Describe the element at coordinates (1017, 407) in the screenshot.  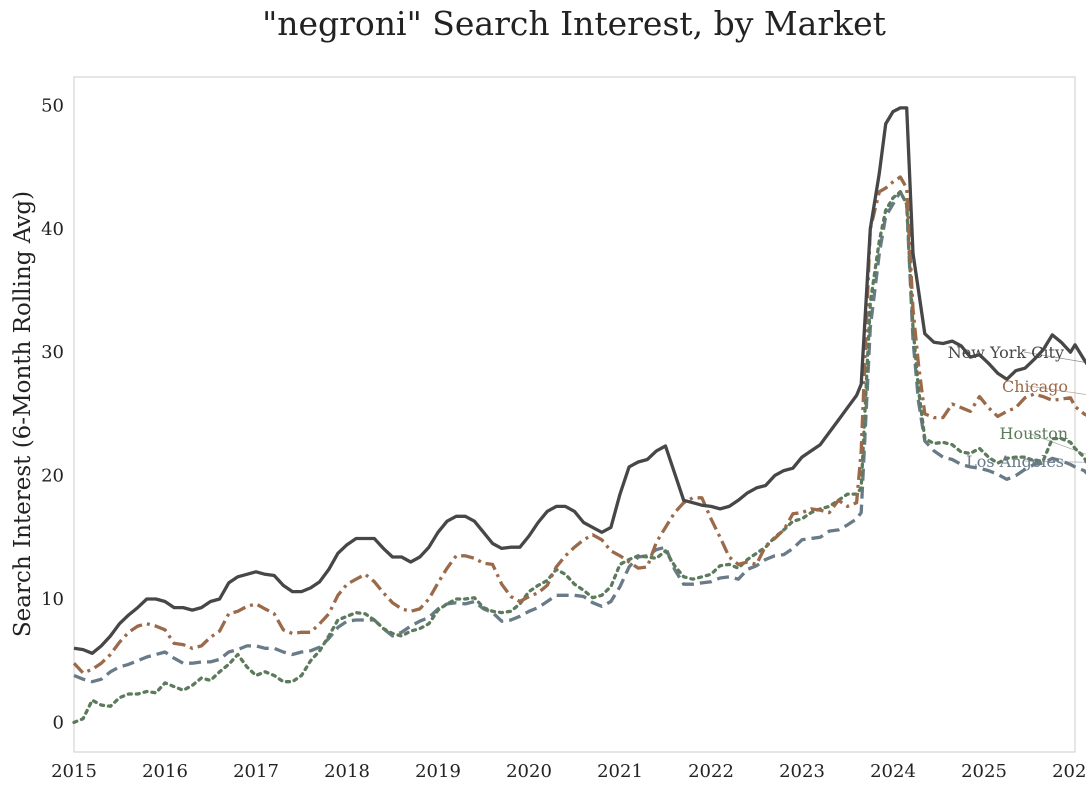
I see `series-labels: New York City Chicago Houston Los Angeles` at that location.